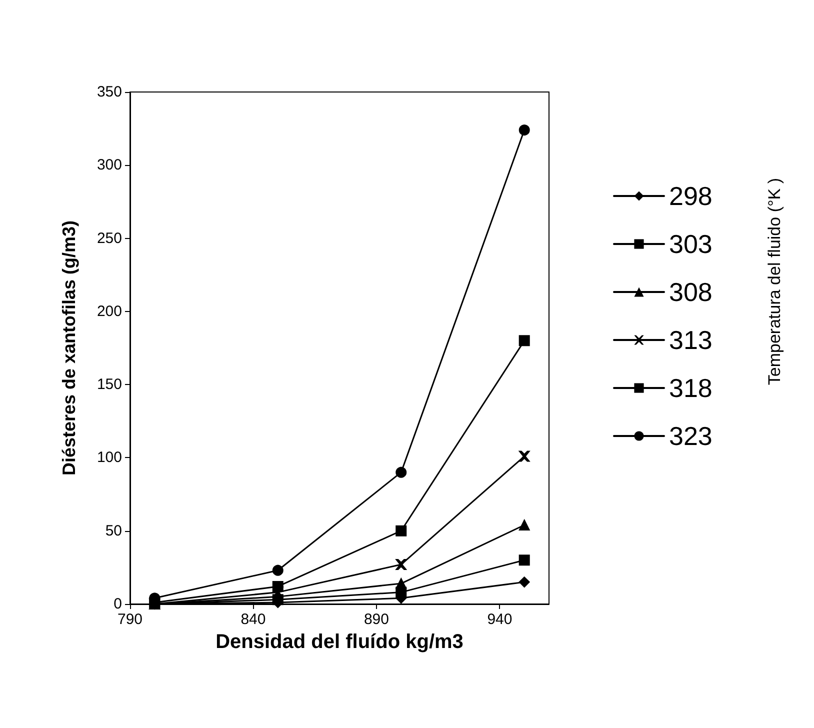  Describe the element at coordinates (130, 619) in the screenshot. I see `x-tick-label: 790` at that location.